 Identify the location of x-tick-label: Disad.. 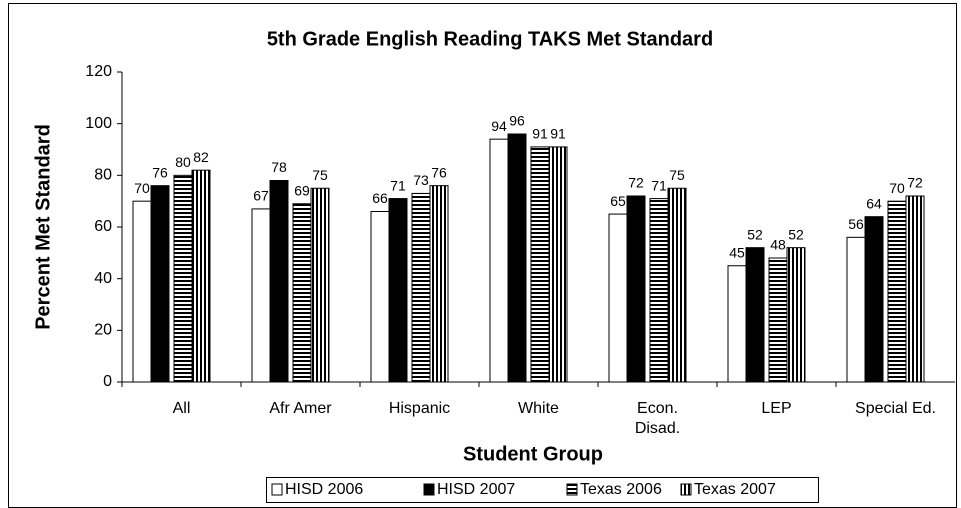
(657, 428).